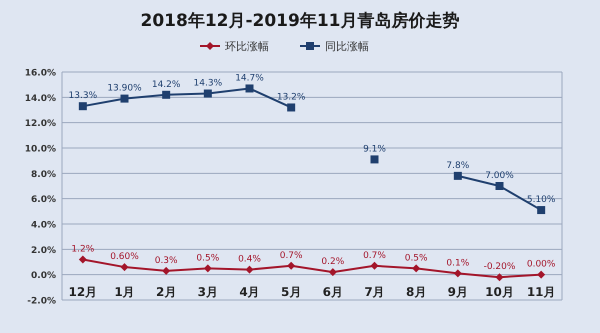 The image size is (600, 333). What do you see at coordinates (249, 292) in the screenshot?
I see `x-tick-label: 4月` at bounding box center [249, 292].